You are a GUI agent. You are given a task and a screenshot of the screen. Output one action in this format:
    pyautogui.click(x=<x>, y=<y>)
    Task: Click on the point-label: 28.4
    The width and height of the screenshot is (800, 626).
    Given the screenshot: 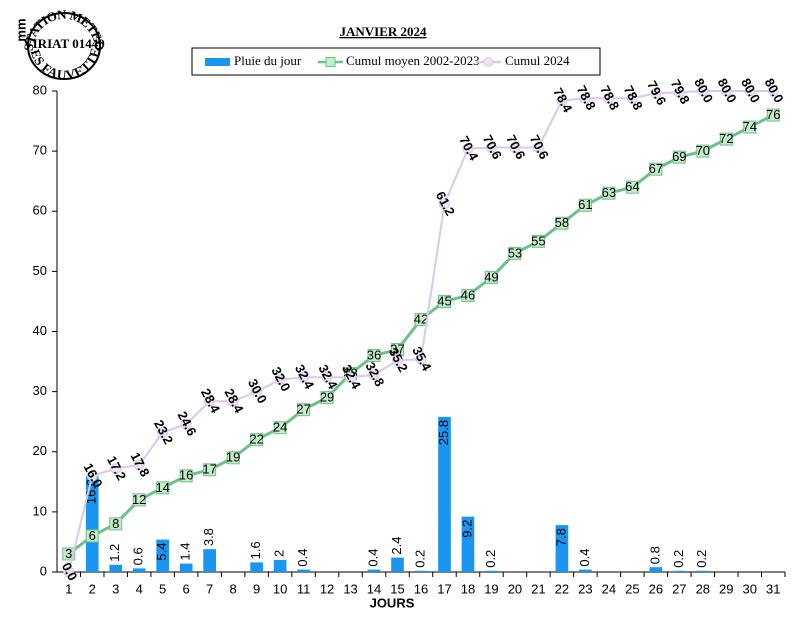 What is the action you would take?
    pyautogui.click(x=210, y=401)
    